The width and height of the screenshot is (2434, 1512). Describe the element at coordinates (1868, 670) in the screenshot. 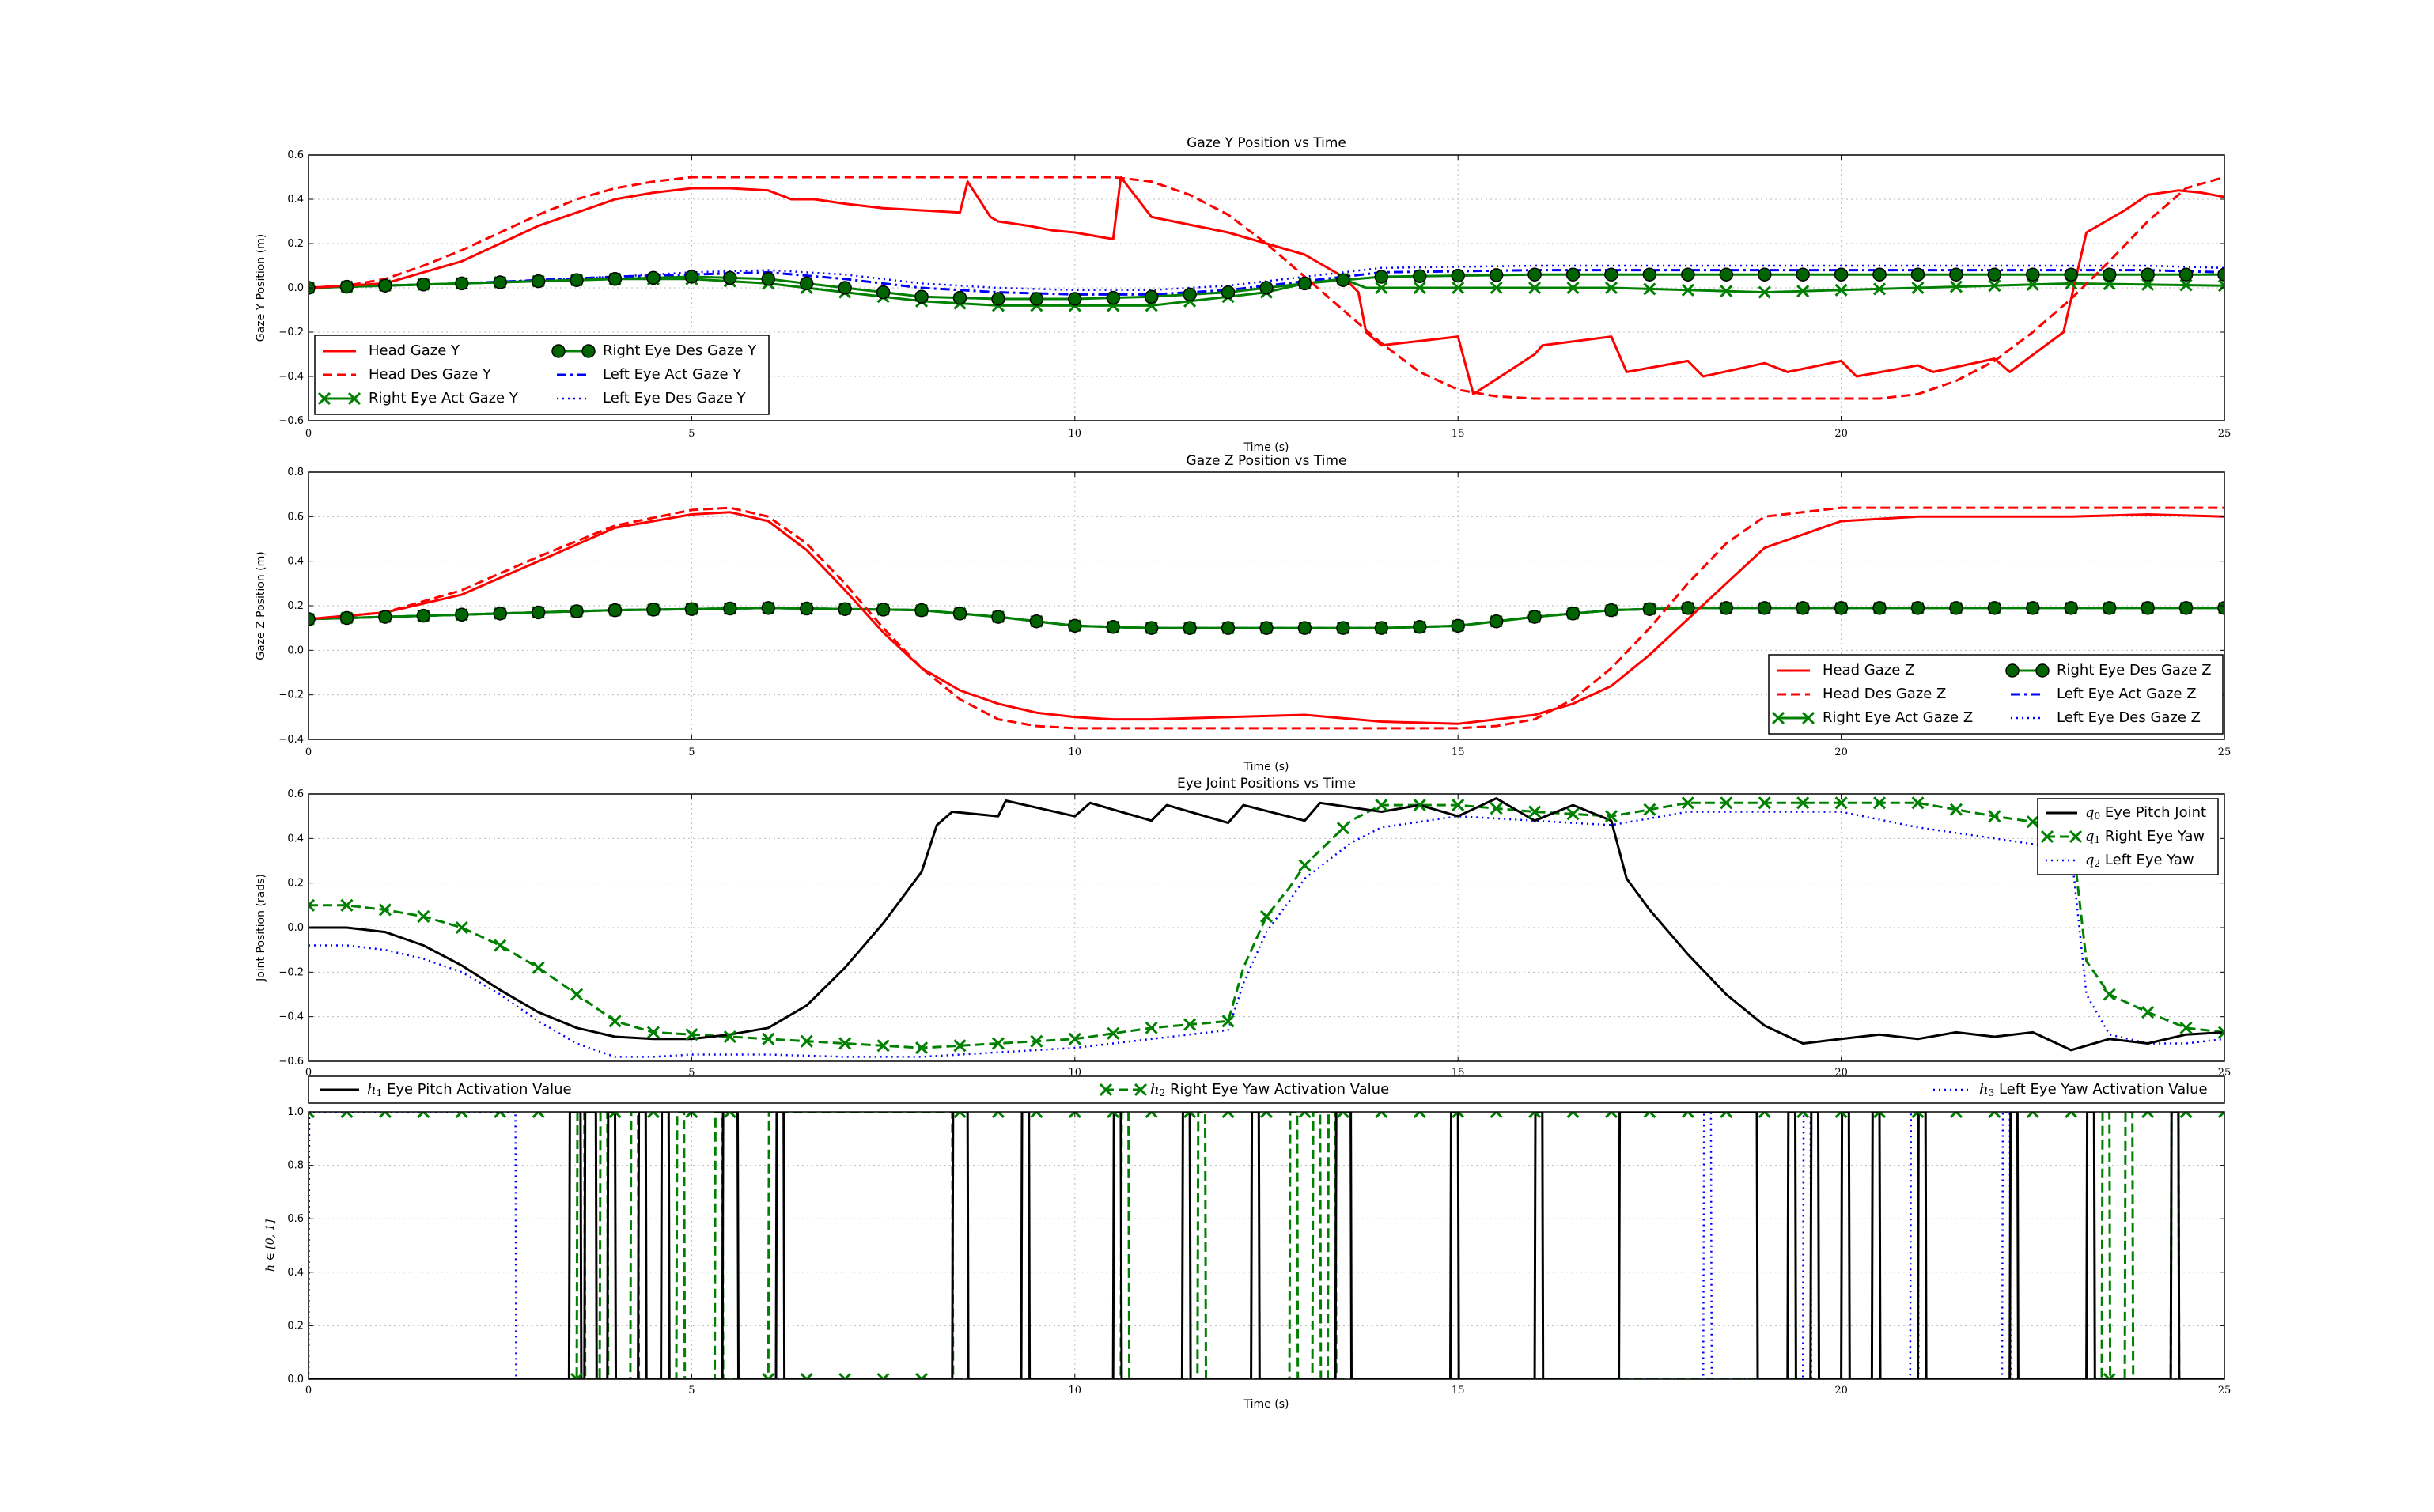

I see `legend-label: Head Gaze Z` at that location.